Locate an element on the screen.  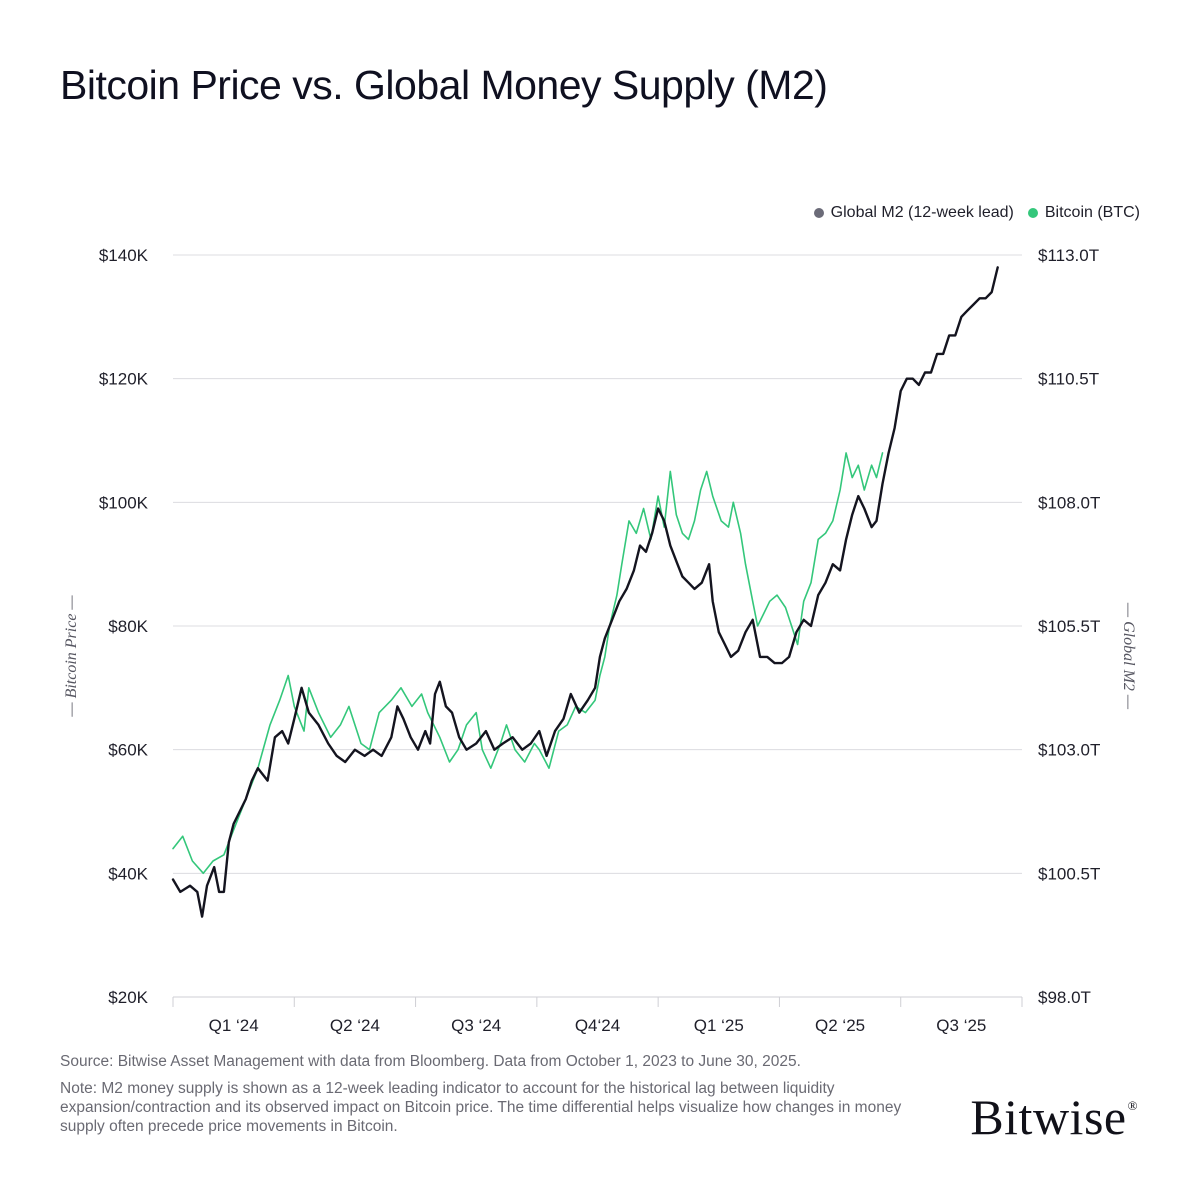
x-tick-label: Q2 ‘24 is located at coordinates (355, 1025).